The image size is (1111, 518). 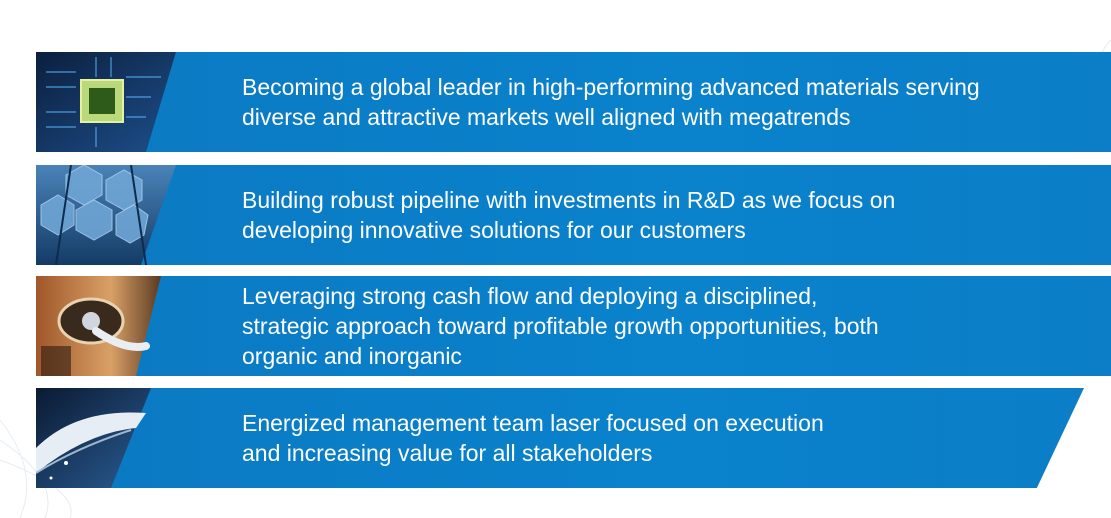 What do you see at coordinates (106, 102) in the screenshot?
I see `microchip-icon` at bounding box center [106, 102].